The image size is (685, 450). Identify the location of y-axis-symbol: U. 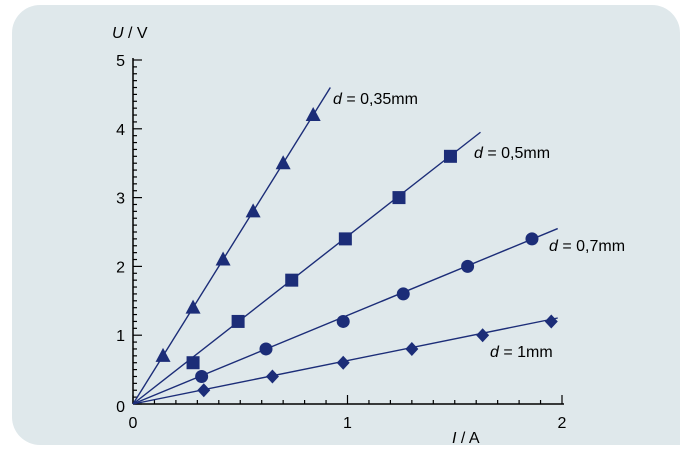
(118, 33).